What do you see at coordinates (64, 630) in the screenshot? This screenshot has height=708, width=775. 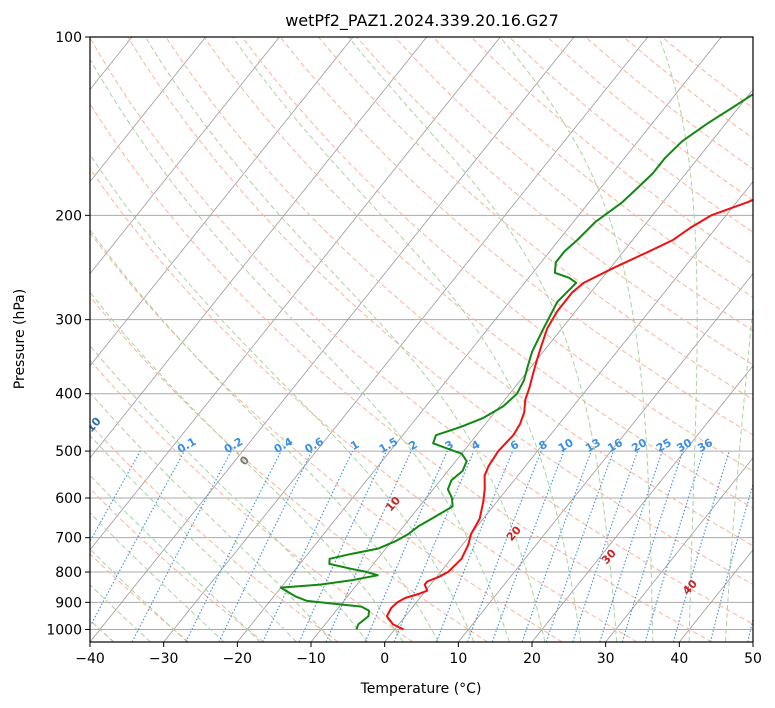 I see `y-tick-label: 1000` at bounding box center [64, 630].